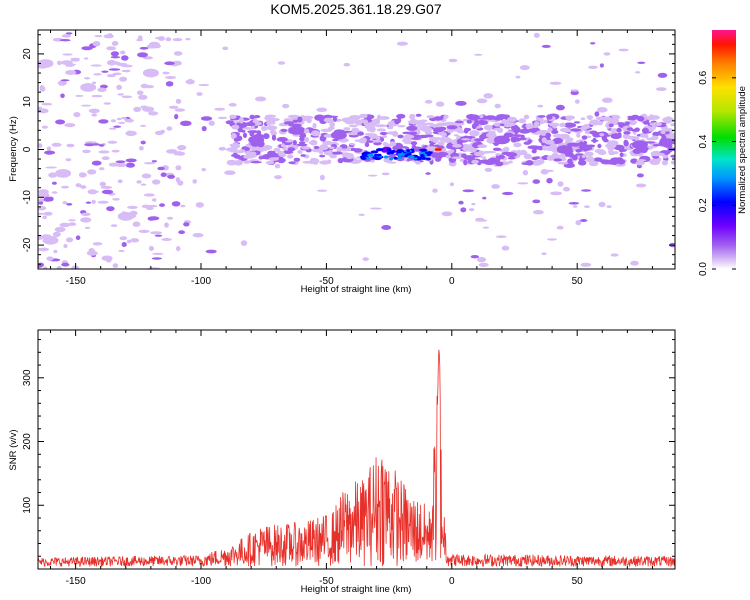 This screenshot has height=600, width=750. What do you see at coordinates (703, 77) in the screenshot?
I see `colorbar-tick-label: 0.6` at bounding box center [703, 77].